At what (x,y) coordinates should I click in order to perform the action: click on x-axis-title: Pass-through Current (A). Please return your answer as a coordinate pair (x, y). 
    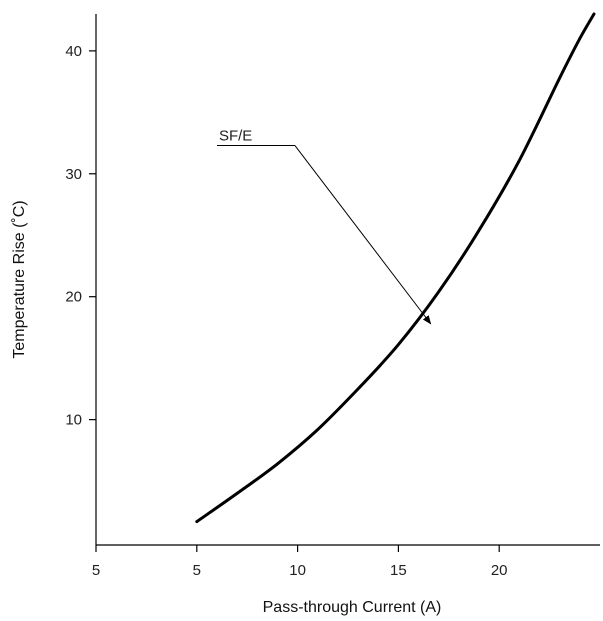
    Looking at the image, I should click on (352, 607).